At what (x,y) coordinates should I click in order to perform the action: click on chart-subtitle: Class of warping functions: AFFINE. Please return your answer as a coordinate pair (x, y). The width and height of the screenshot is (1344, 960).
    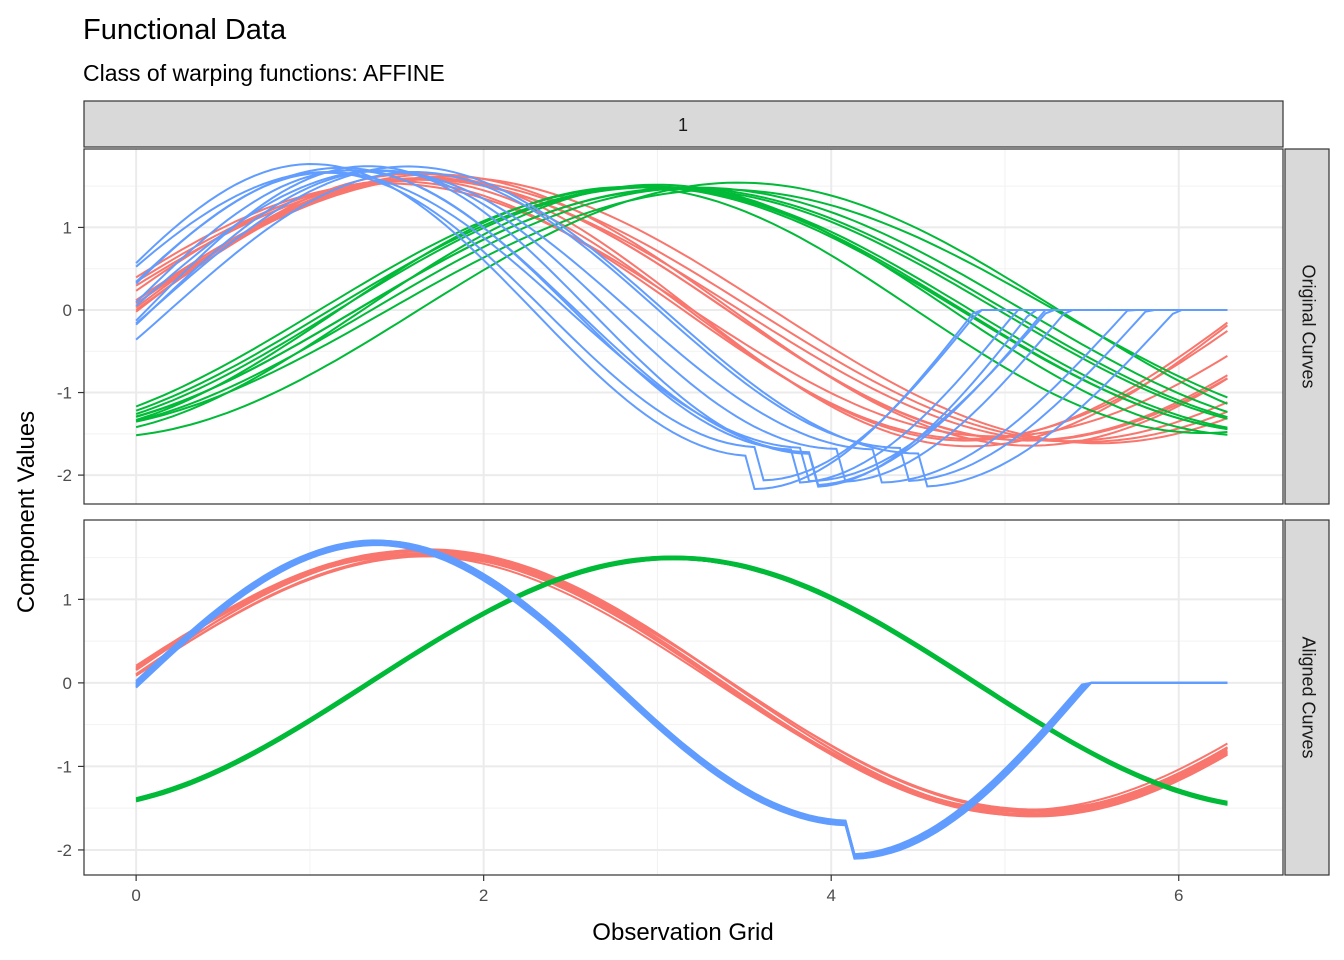
    Looking at the image, I should click on (264, 73).